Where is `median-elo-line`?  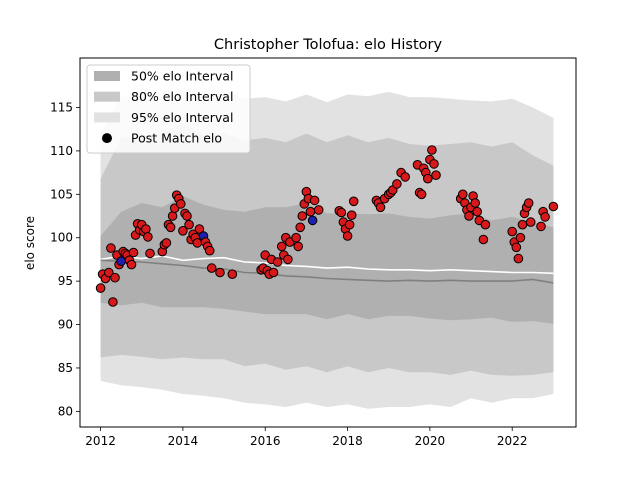
median-elo-line is located at coordinates (327, 265).